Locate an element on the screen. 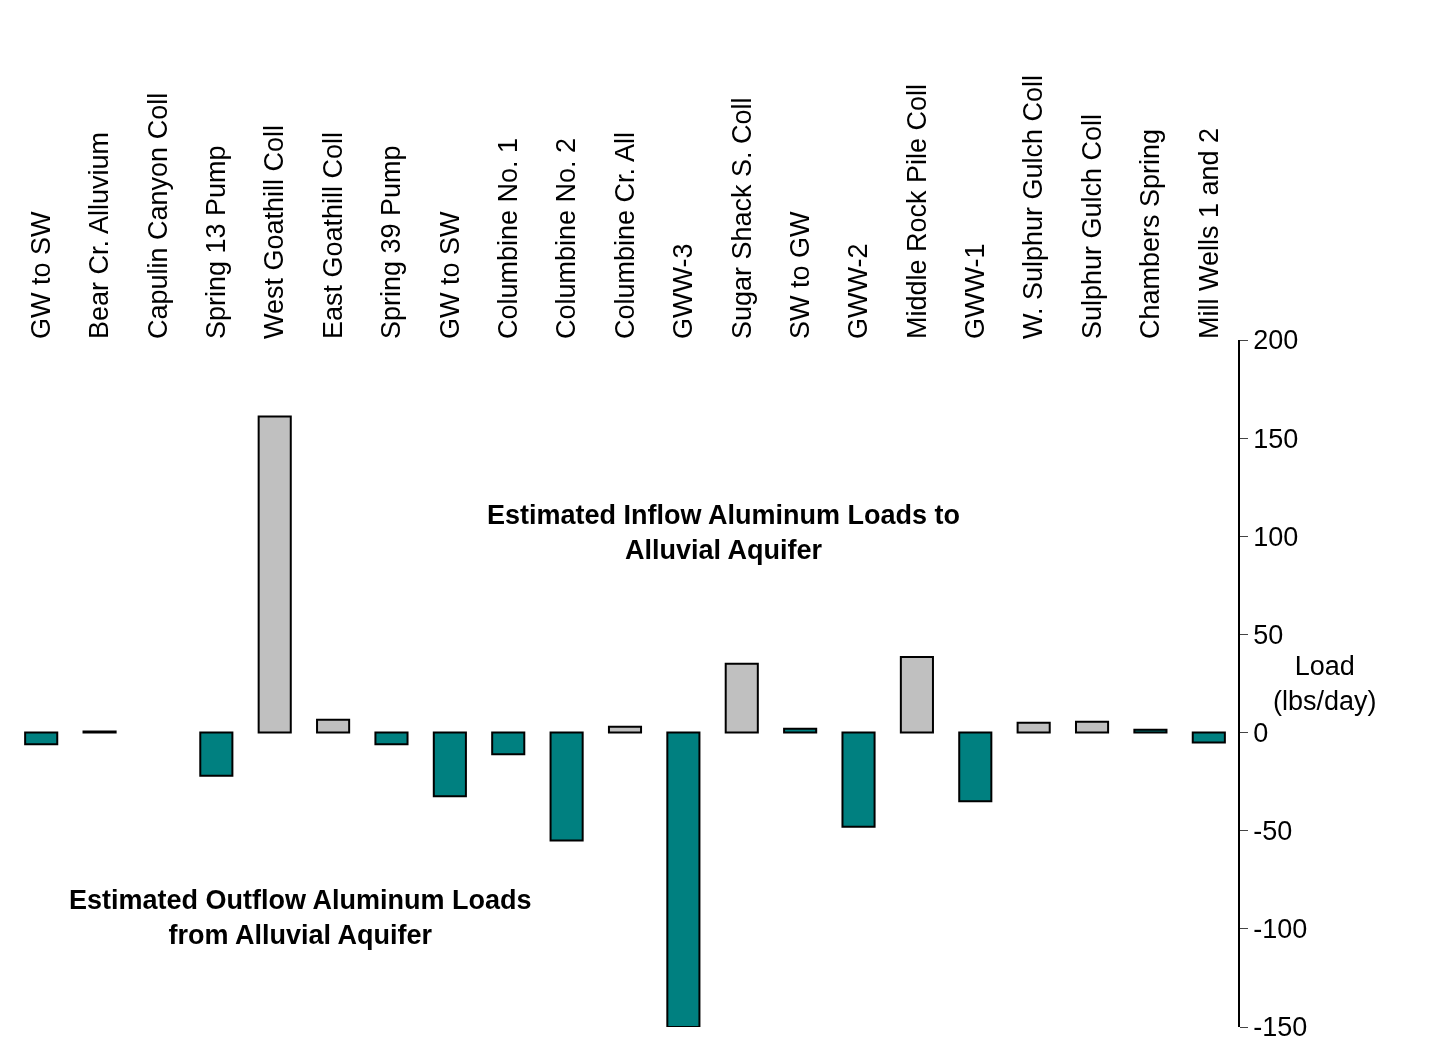  x-tick-label: Middle Rock Pile Coll is located at coordinates (916, 211).